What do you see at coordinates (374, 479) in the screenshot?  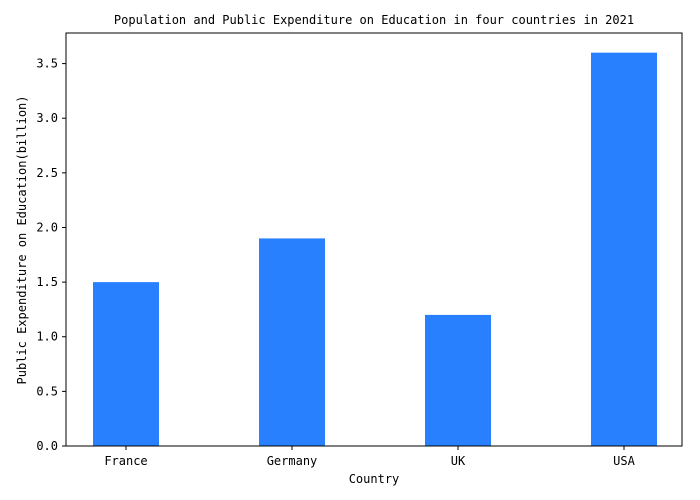 I see `x-axis-label: Country` at bounding box center [374, 479].